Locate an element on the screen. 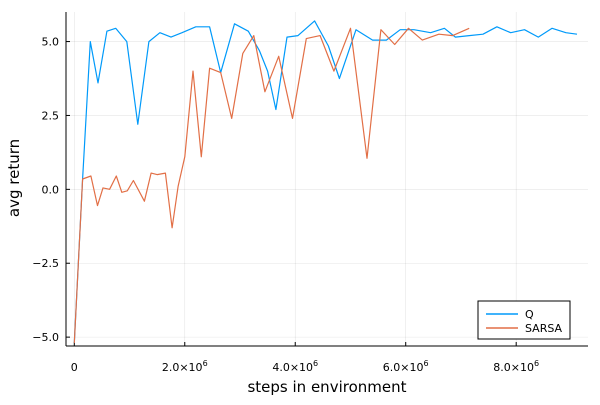 The height and width of the screenshot is (405, 600). y-tick-label: −2.5 is located at coordinates (45, 263).